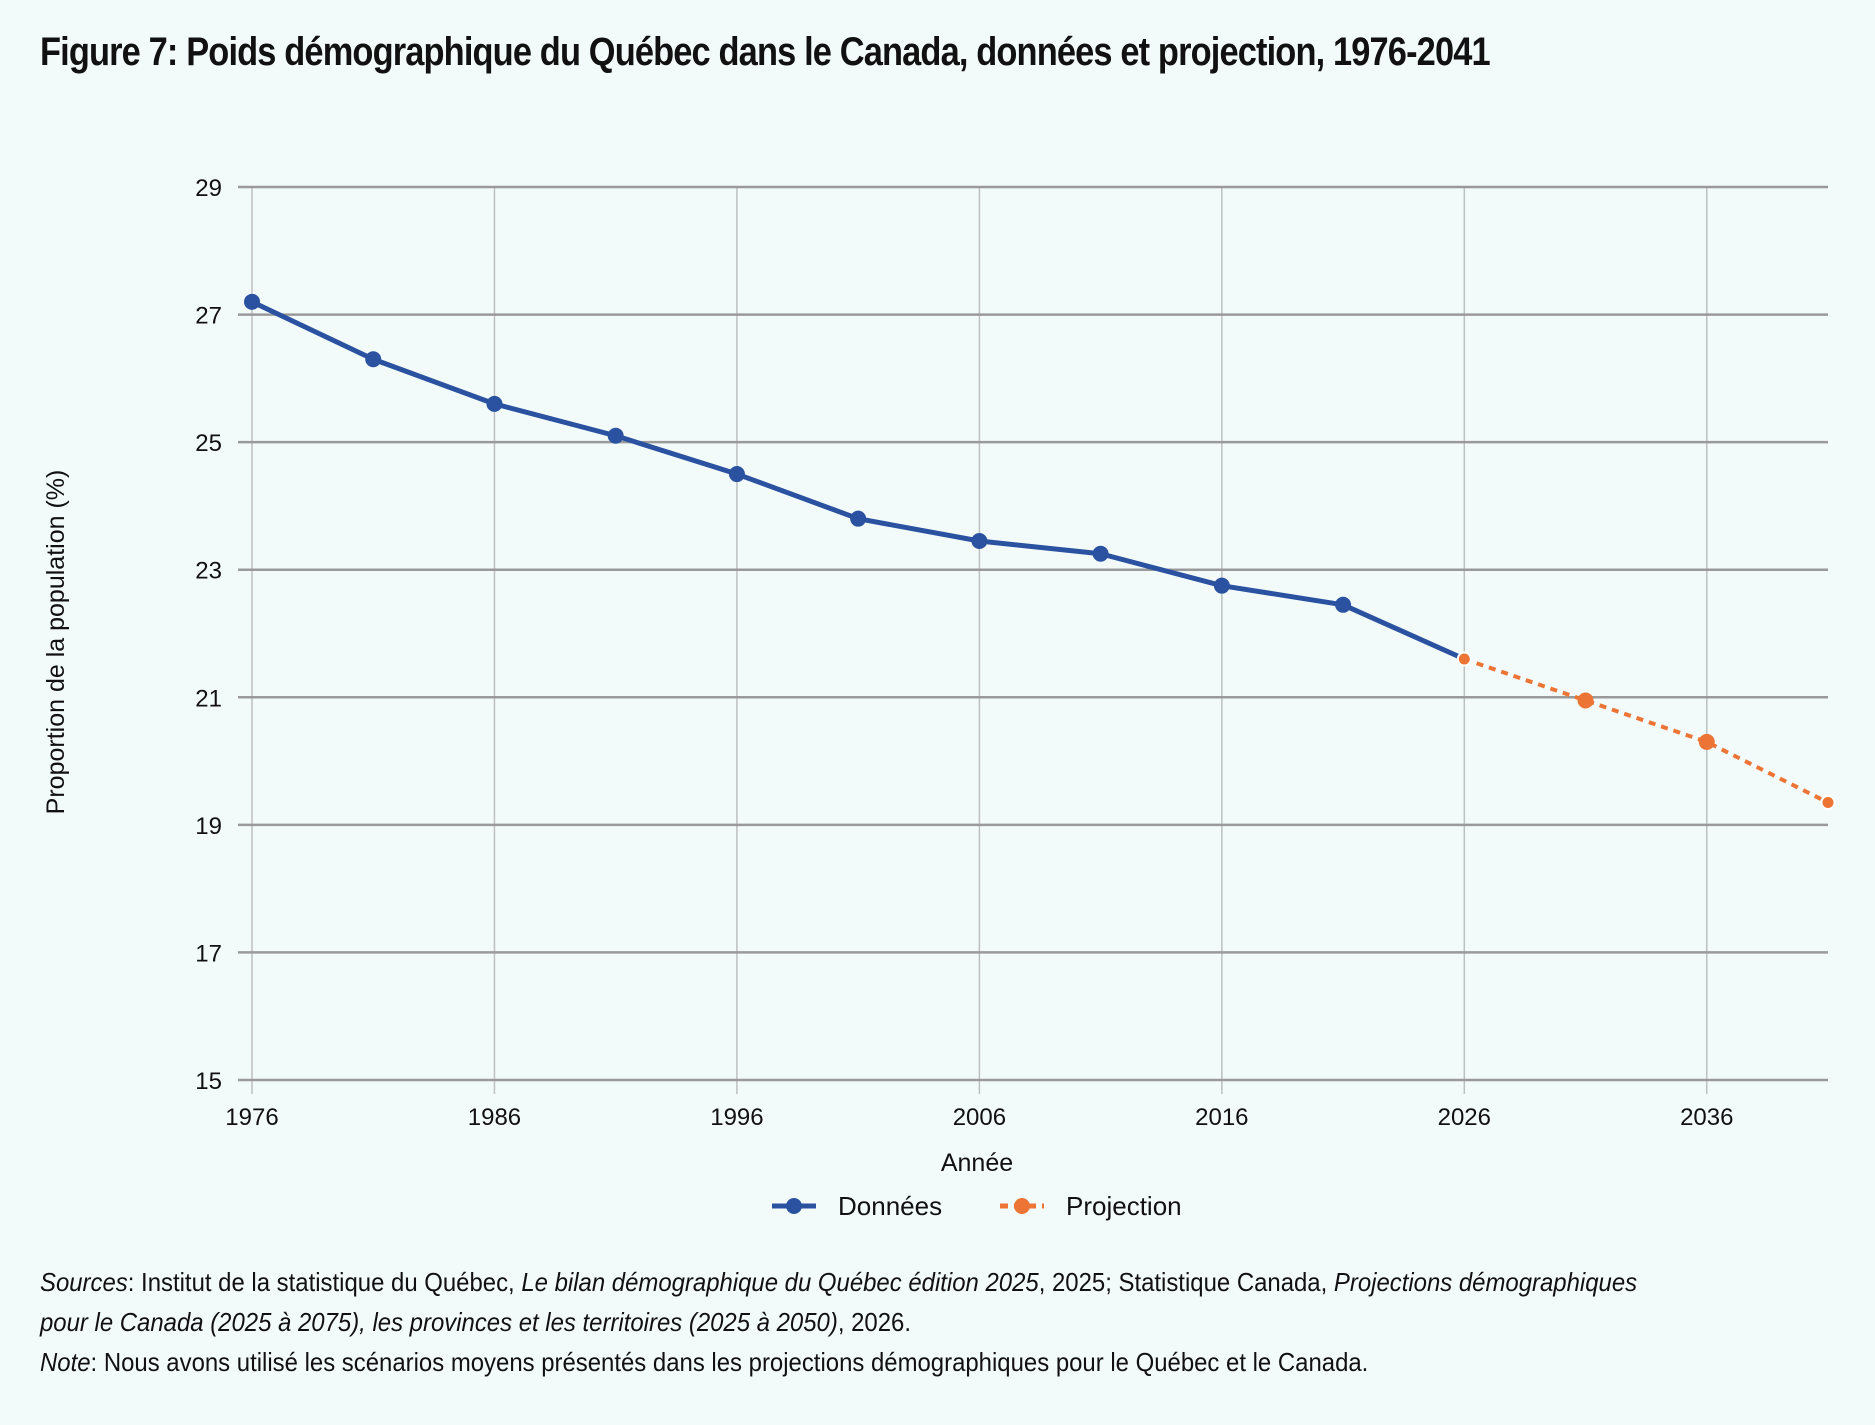 Image resolution: width=1875 pixels, height=1425 pixels. I want to click on sources-text-2: , 2025; Statistique Canada,, so click(1186, 1282).